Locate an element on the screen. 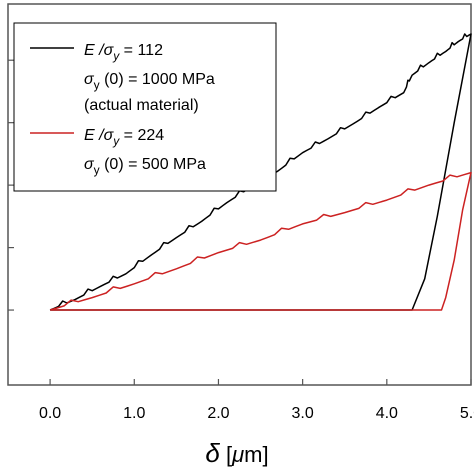 The width and height of the screenshot is (474, 474). x-tick-label: 1.0 is located at coordinates (134, 413).